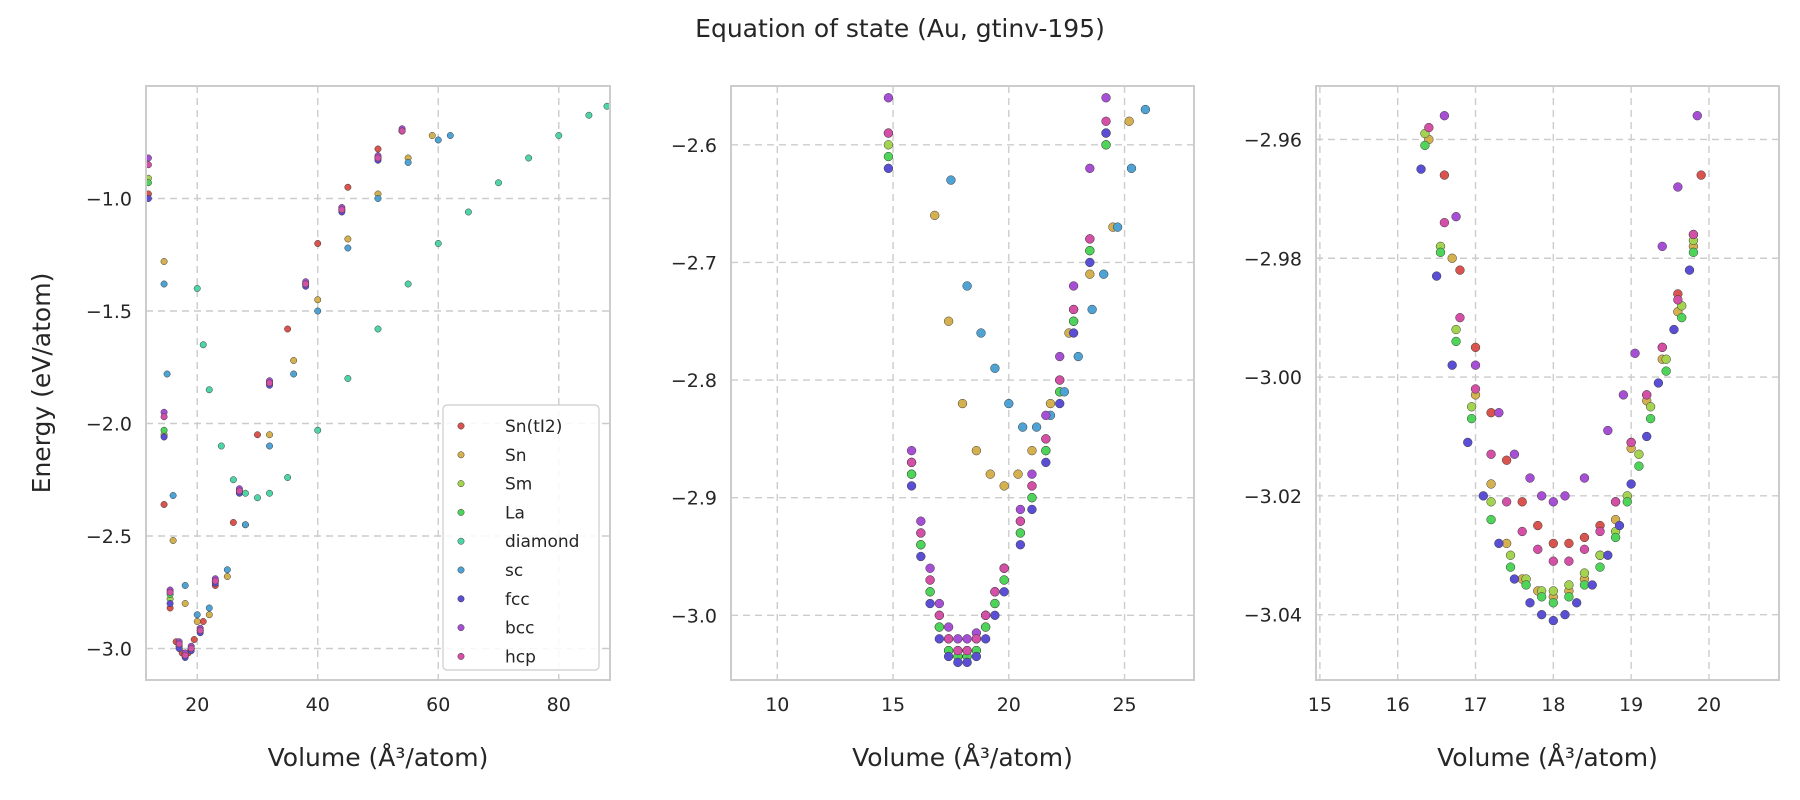  What do you see at coordinates (1569, 585) in the screenshot?
I see `data-point-sm` at bounding box center [1569, 585].